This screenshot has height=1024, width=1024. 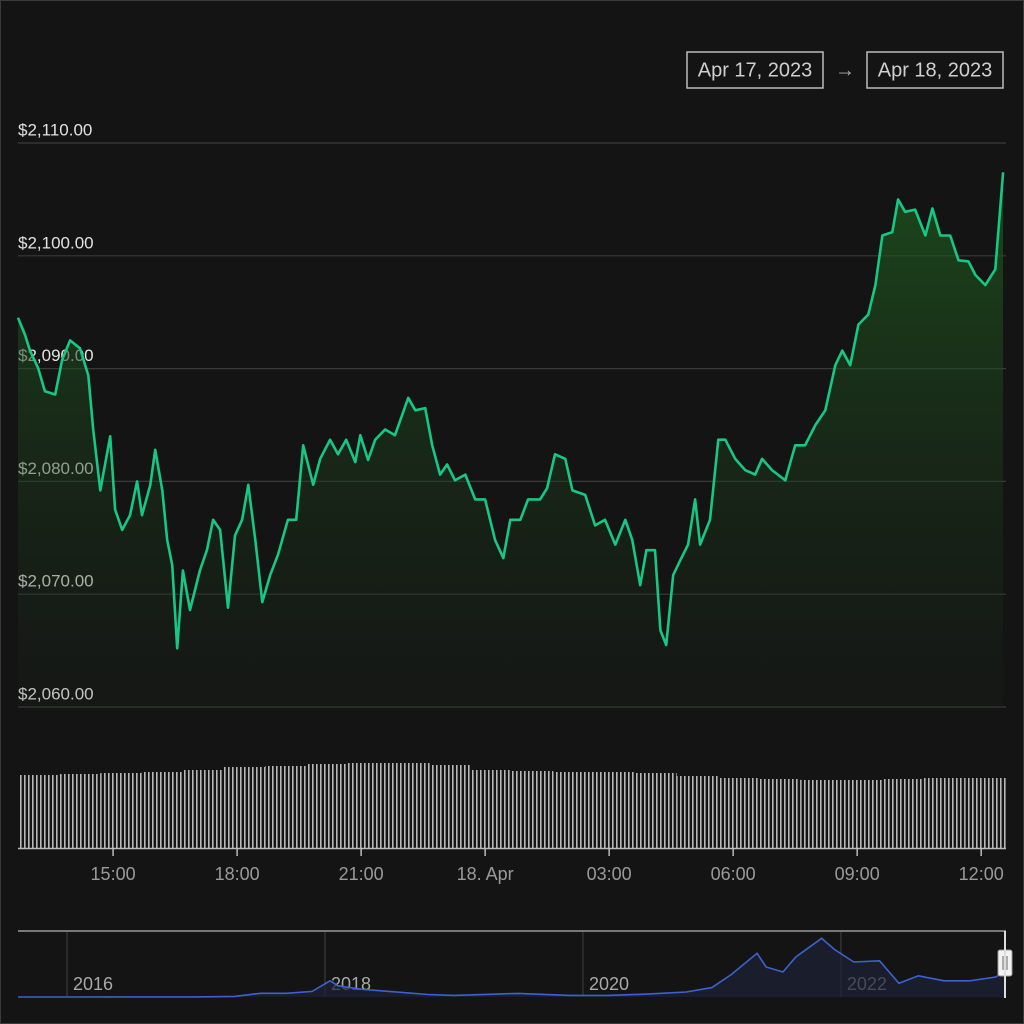 I want to click on range-from: Apr 17, 2023, so click(x=755, y=70).